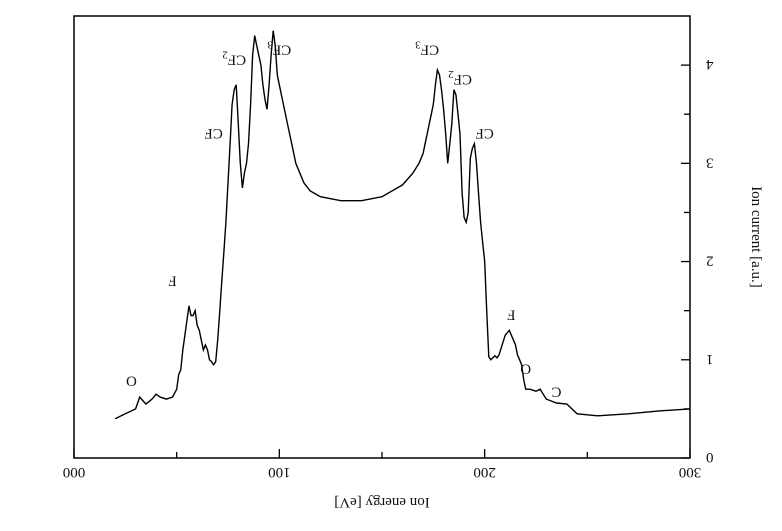  Describe the element at coordinates (710, 162) in the screenshot. I see `y-tick-label: 3` at that location.